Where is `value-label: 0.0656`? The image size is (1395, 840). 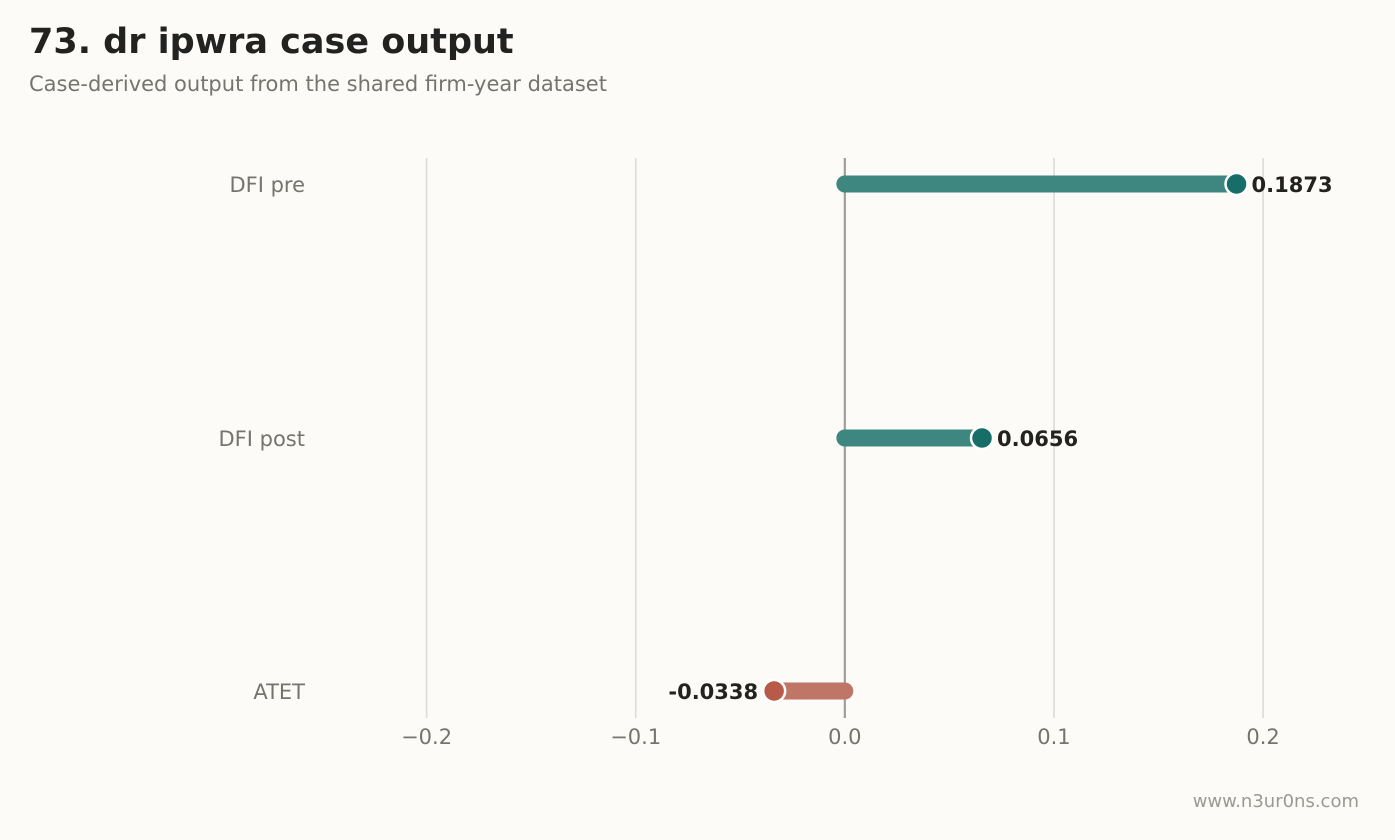
value-label: 0.0656 is located at coordinates (1037, 439).